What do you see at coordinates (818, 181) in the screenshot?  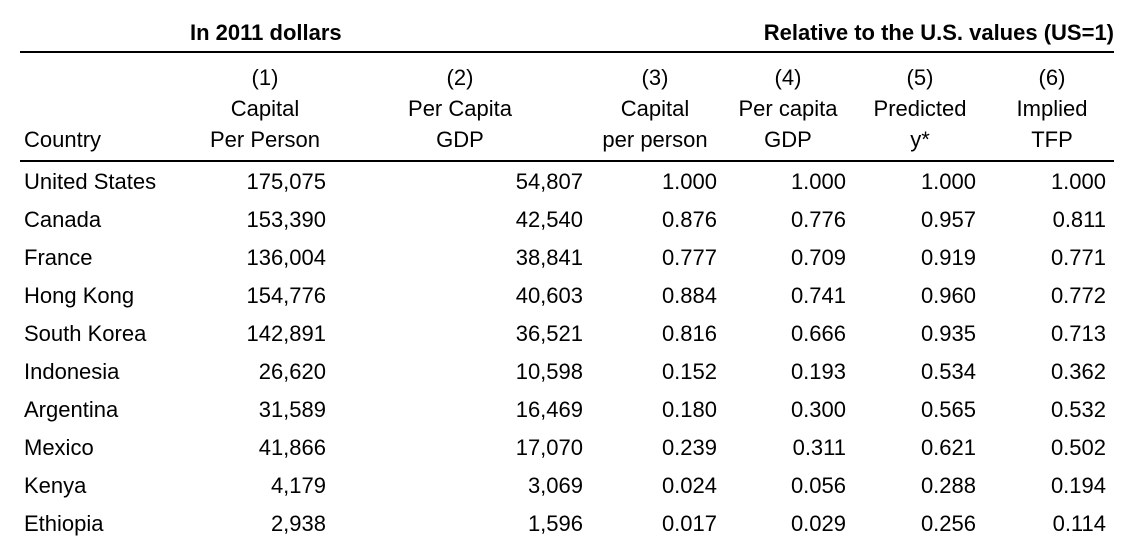 I see `cell-relative-gdp: 1.000` at bounding box center [818, 181].